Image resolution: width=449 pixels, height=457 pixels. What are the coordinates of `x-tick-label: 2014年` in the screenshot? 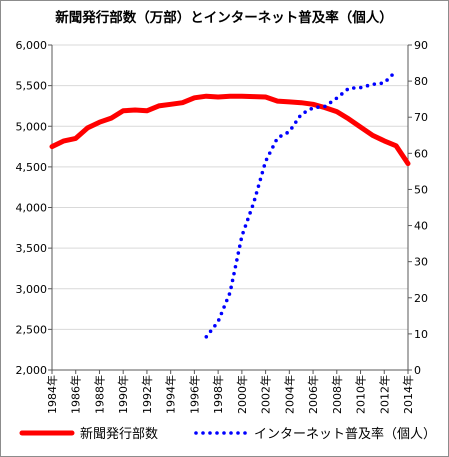 It's located at (408, 394).